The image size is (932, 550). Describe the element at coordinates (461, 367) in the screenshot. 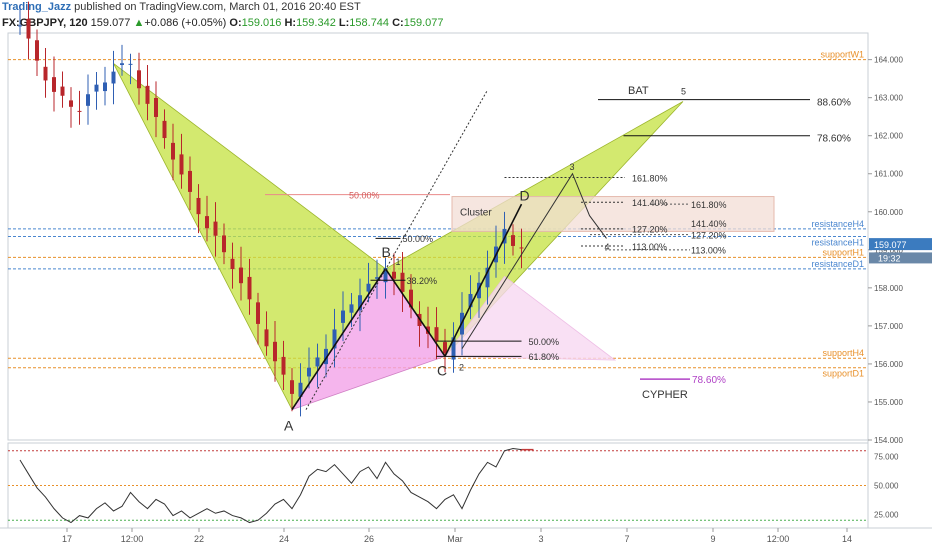

I see `point-label-2: 2` at that location.